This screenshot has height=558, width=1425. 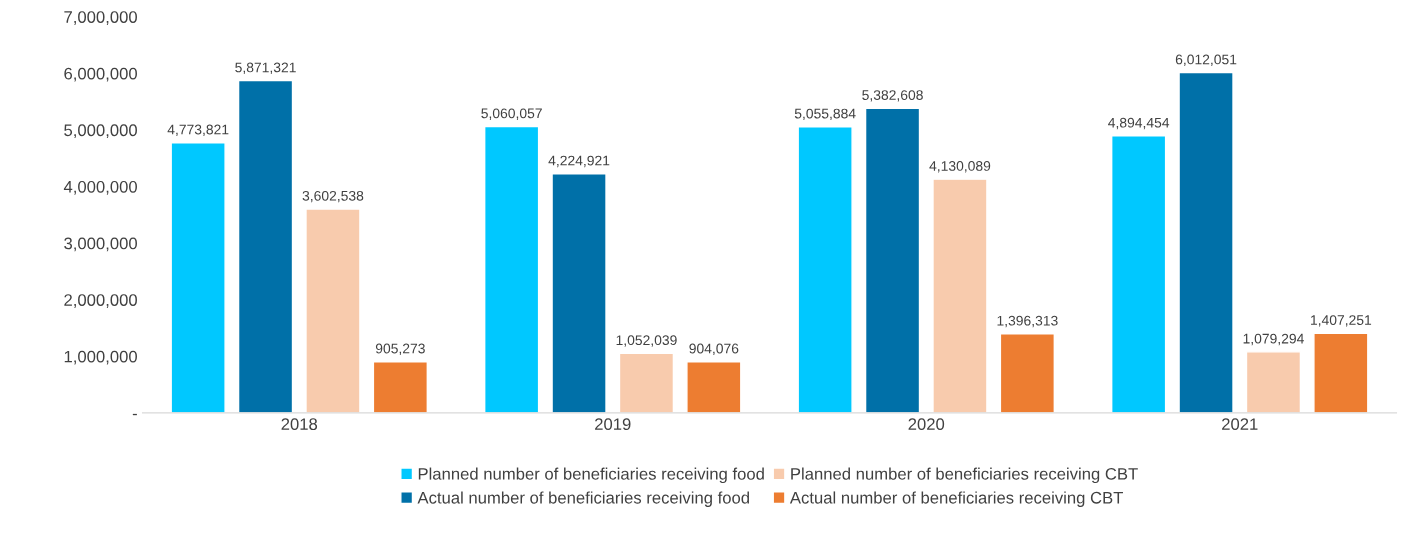 What do you see at coordinates (1240, 424) in the screenshot?
I see `x-tick-label: 2021` at bounding box center [1240, 424].